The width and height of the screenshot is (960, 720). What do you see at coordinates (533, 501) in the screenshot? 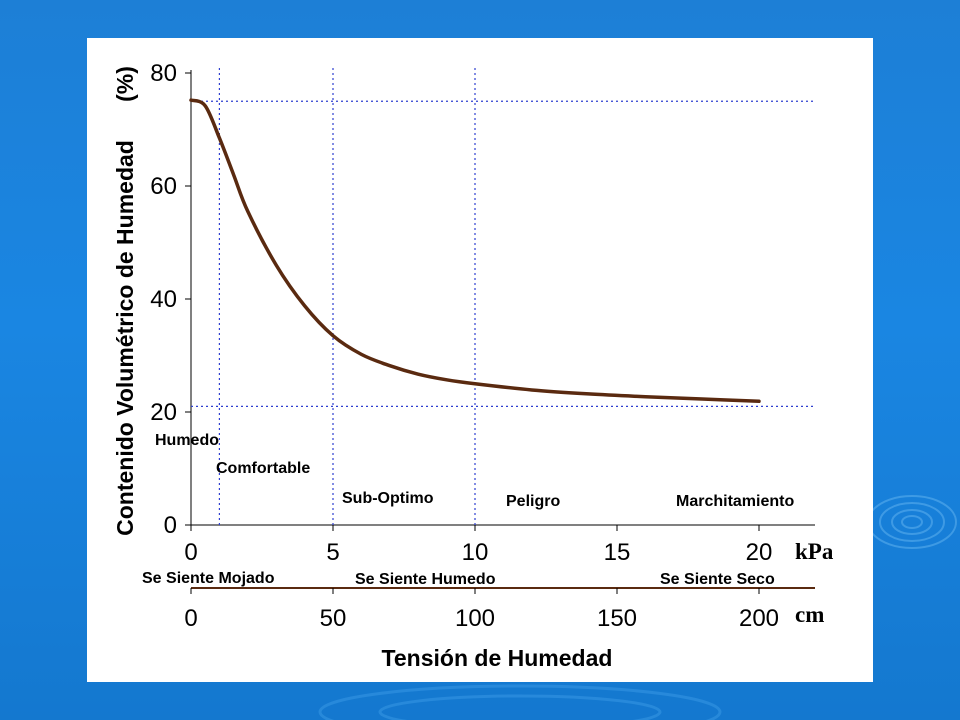
I see `zone-label-peligro: Peligro` at bounding box center [533, 501].